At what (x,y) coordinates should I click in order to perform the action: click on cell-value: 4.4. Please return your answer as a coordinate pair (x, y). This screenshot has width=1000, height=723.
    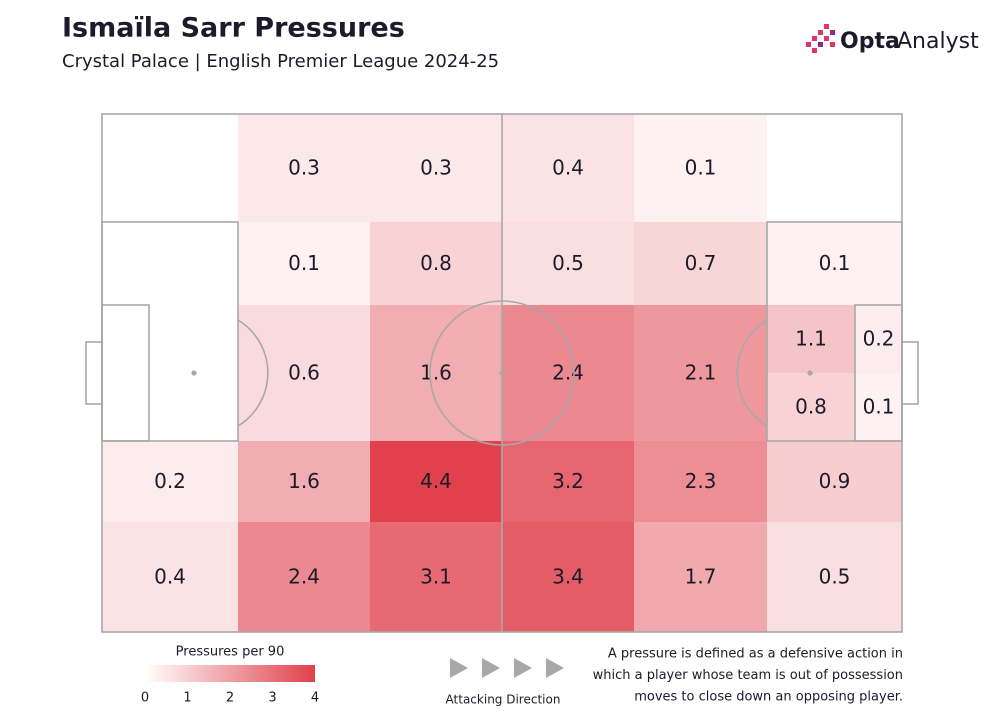
    Looking at the image, I should click on (436, 481).